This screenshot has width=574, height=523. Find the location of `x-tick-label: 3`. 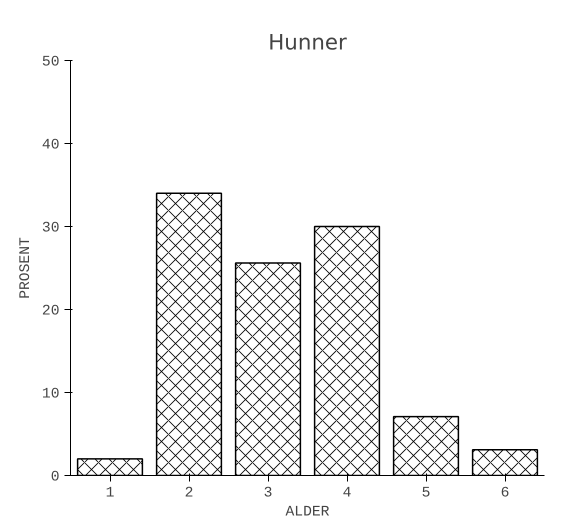

x-tick-label: 3 is located at coordinates (268, 494).